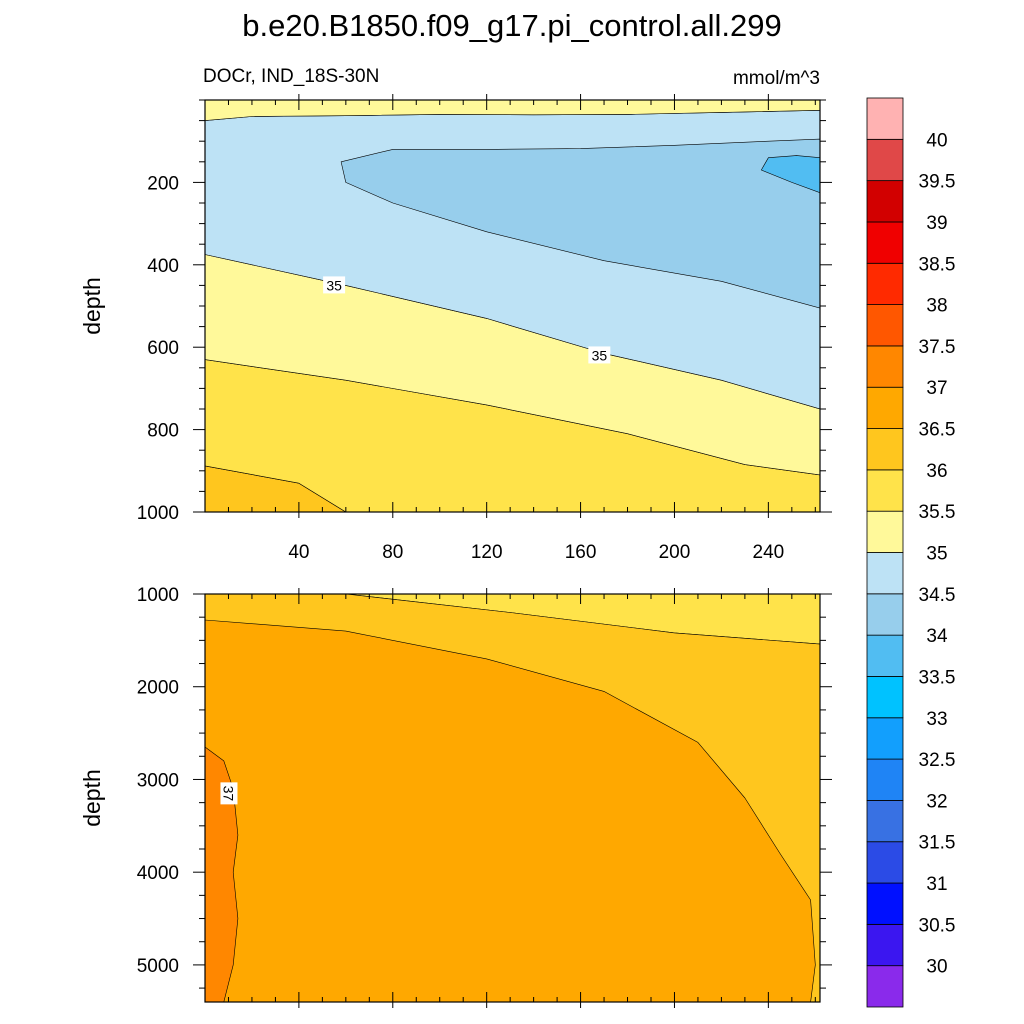 The width and height of the screenshot is (1024, 1024). What do you see at coordinates (675, 552) in the screenshot?
I see `x-tick-label: 200` at bounding box center [675, 552].